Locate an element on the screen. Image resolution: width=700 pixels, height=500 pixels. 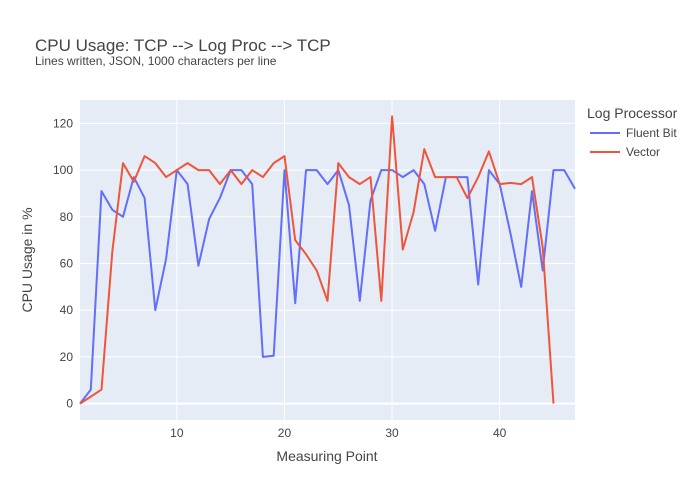
y-tick-label-80: 80 is located at coordinates (67, 217).